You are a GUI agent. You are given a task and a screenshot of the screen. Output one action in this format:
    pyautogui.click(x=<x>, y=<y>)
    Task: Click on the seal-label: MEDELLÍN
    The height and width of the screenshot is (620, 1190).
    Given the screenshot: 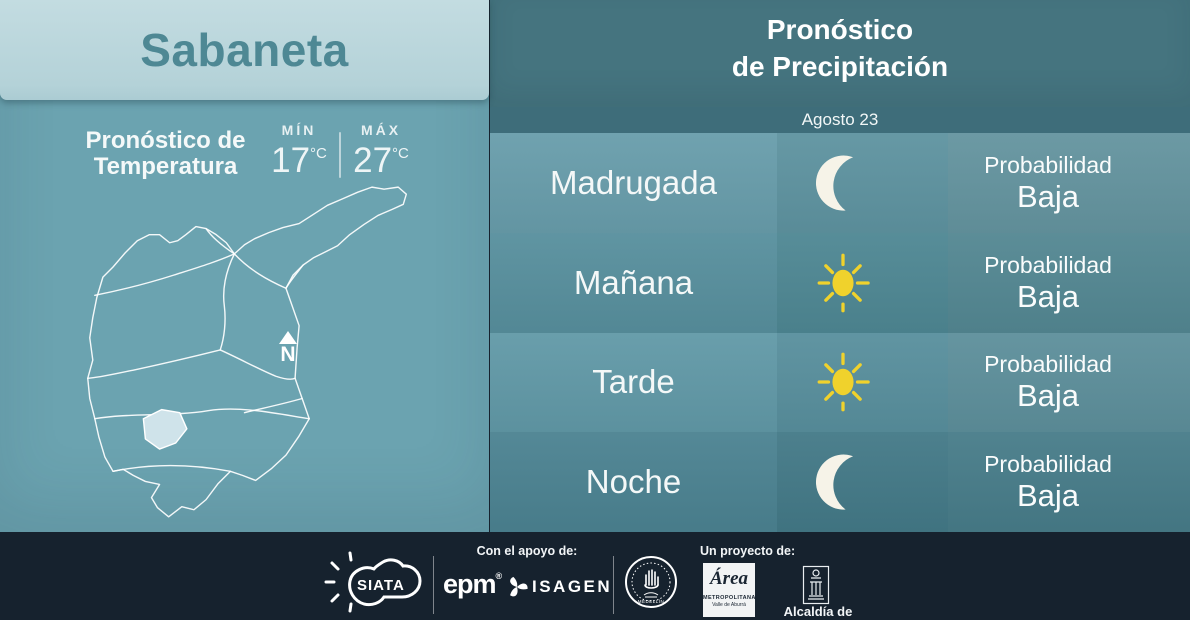 What is the action you would take?
    pyautogui.click(x=651, y=601)
    